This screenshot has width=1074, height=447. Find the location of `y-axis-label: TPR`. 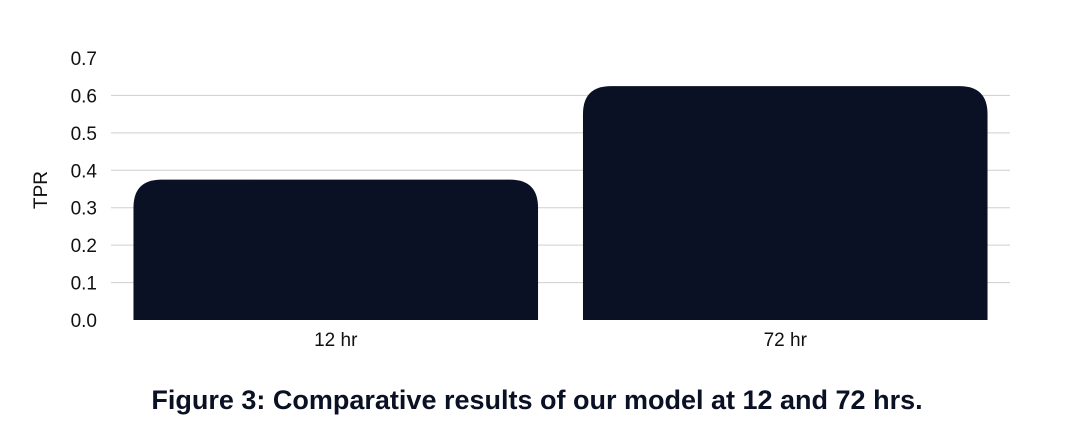

y-axis-label: TPR is located at coordinates (41, 190).